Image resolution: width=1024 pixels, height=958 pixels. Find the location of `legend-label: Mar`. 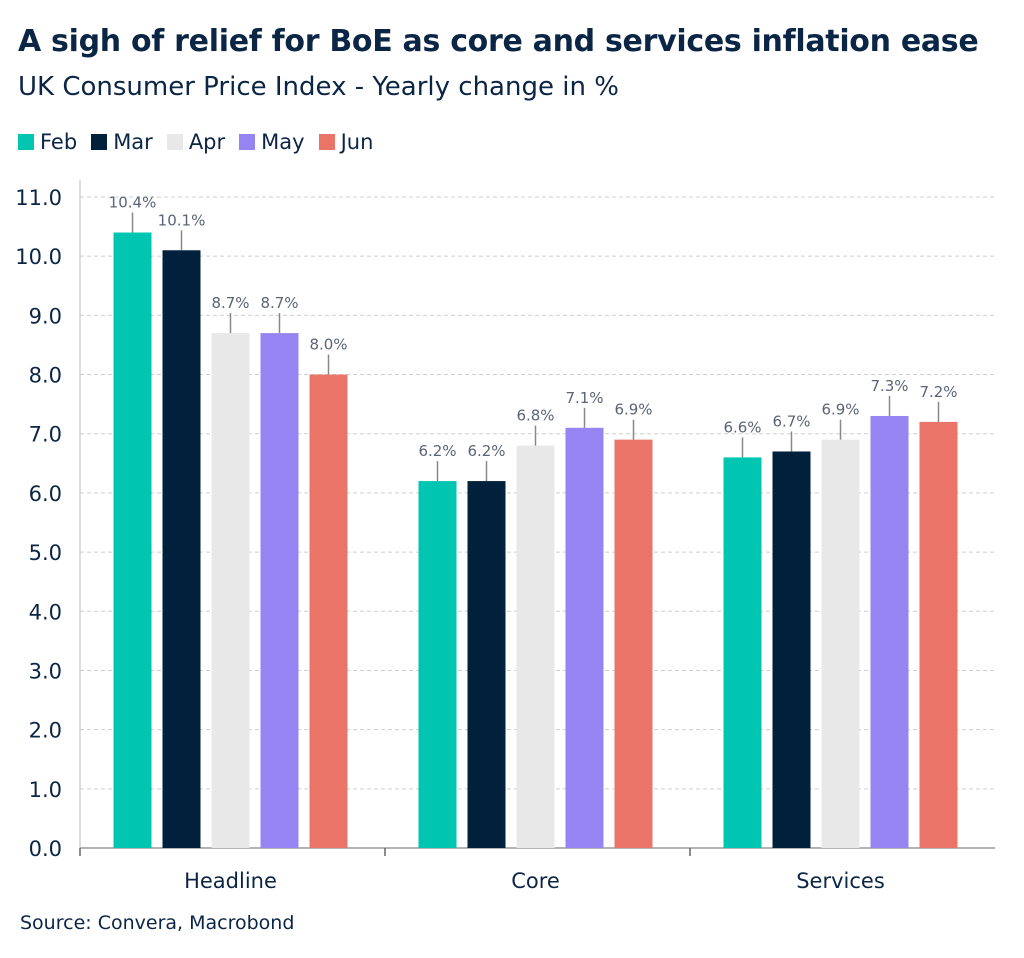

legend-label: Mar is located at coordinates (133, 142).